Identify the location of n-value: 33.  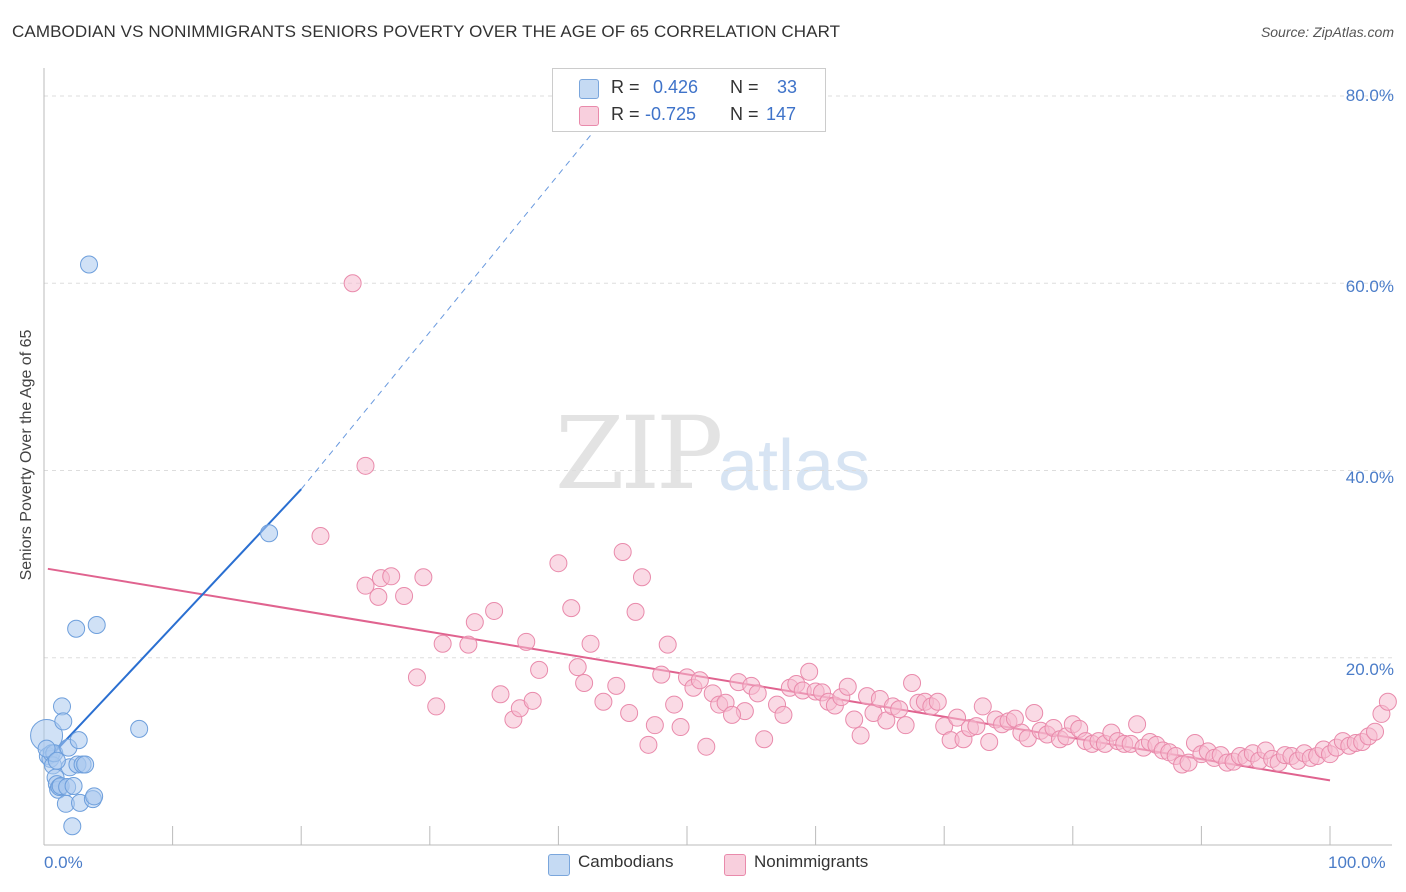
(787, 87).